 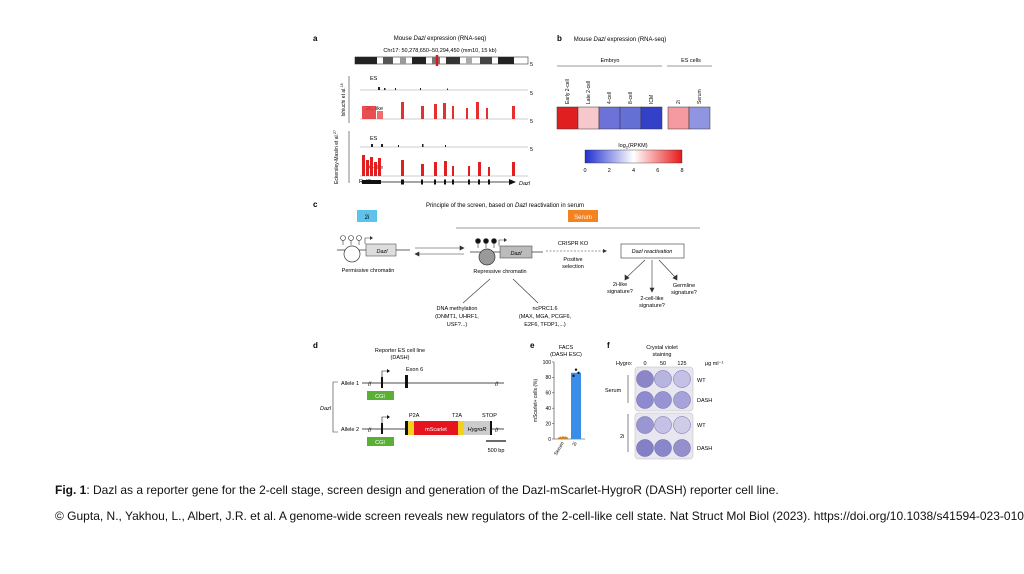 I want to click on panel-a-title: Mouse Dazl expression (RNA-seq), so click(x=440, y=39).